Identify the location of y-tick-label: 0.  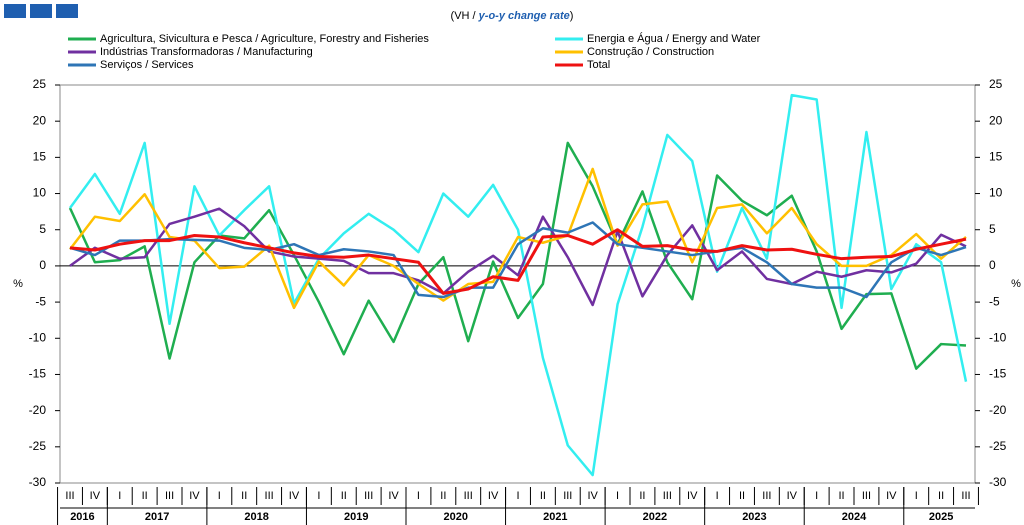
(42, 265).